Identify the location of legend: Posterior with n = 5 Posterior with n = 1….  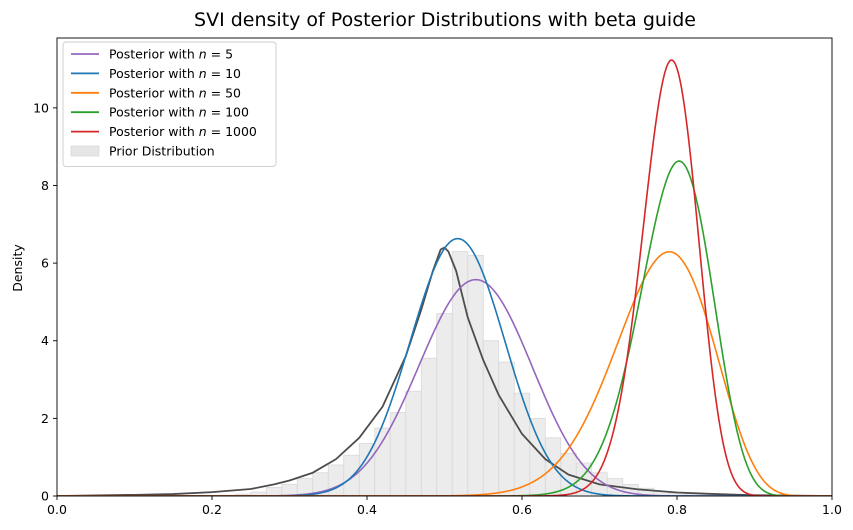
(169, 104).